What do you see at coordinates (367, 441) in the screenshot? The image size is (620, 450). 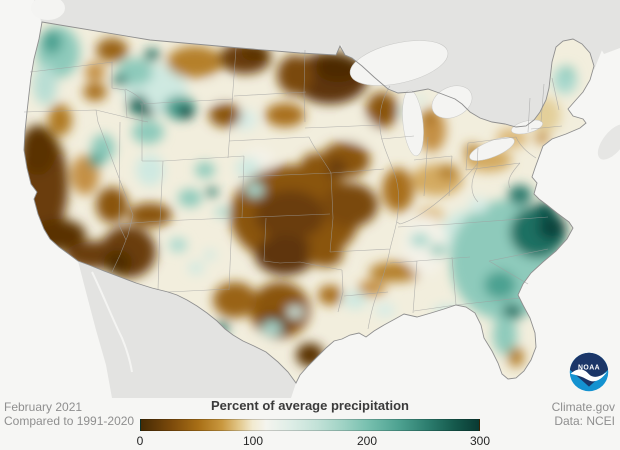 I see `legend-tick-200: 200` at bounding box center [367, 441].